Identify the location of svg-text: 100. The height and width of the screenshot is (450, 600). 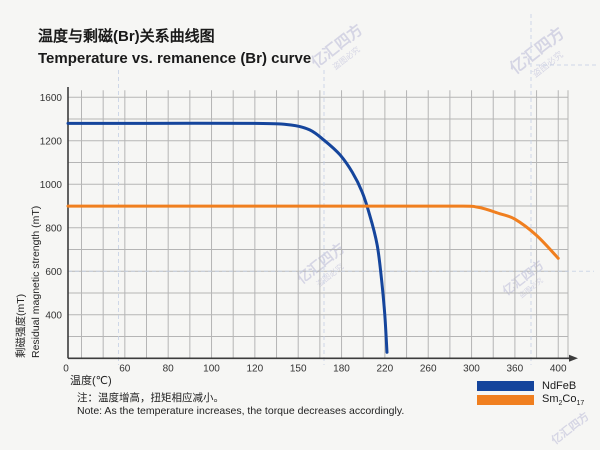
(211, 368).